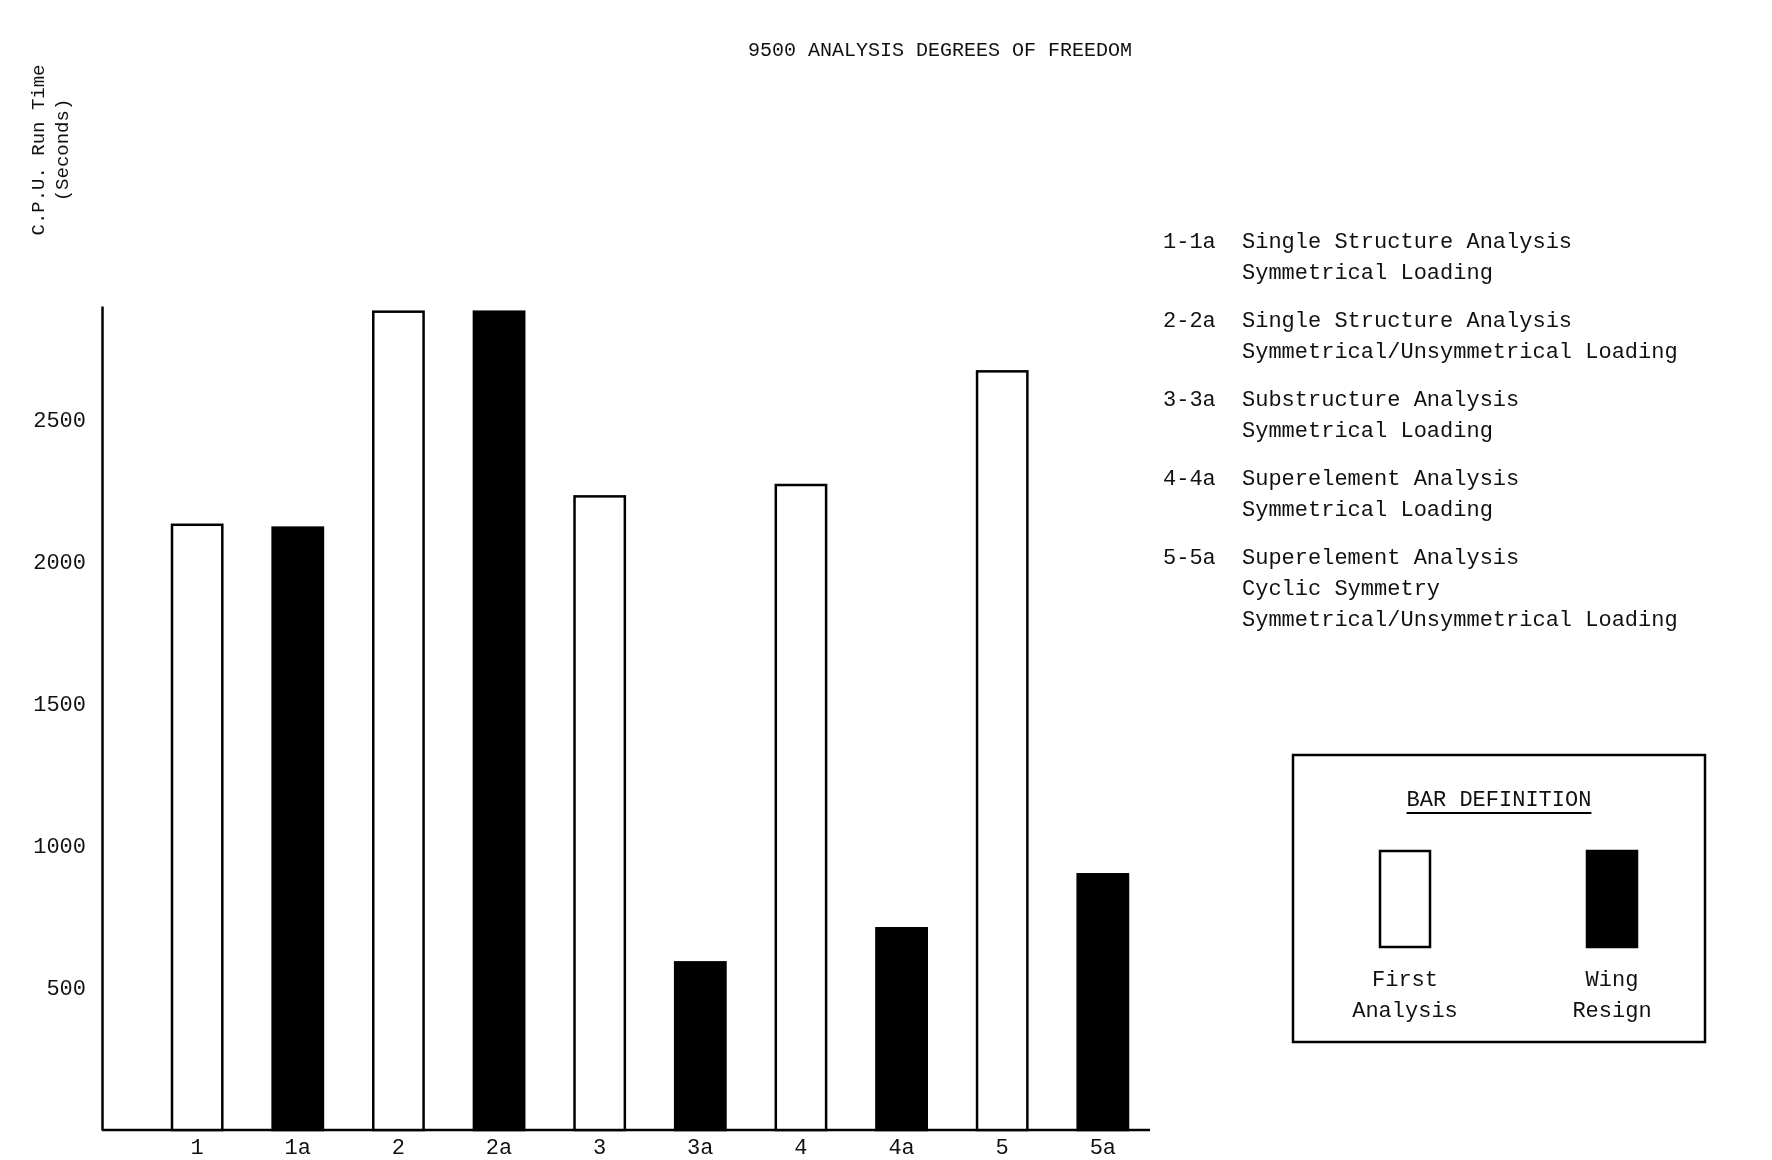 The image size is (1772, 1160). What do you see at coordinates (51, 150) in the screenshot?
I see `y-axis-title: C.P.U. Run Time (Seconds)` at bounding box center [51, 150].